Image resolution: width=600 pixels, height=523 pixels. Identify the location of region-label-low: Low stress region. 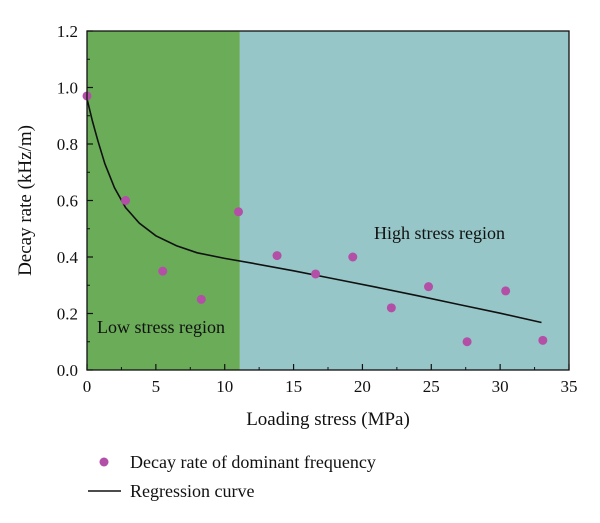
(161, 327).